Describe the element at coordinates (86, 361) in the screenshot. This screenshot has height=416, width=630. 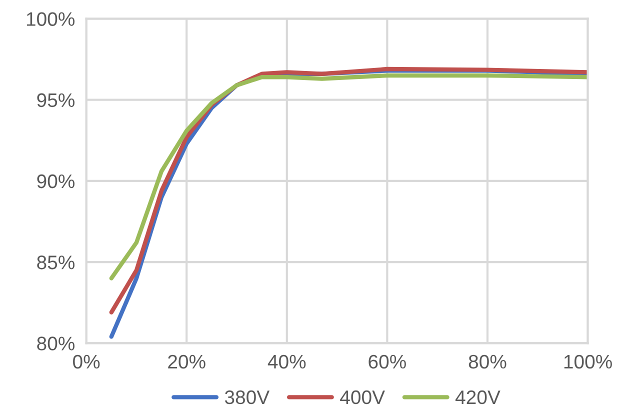
I see `x-tick-label: 0%` at that location.